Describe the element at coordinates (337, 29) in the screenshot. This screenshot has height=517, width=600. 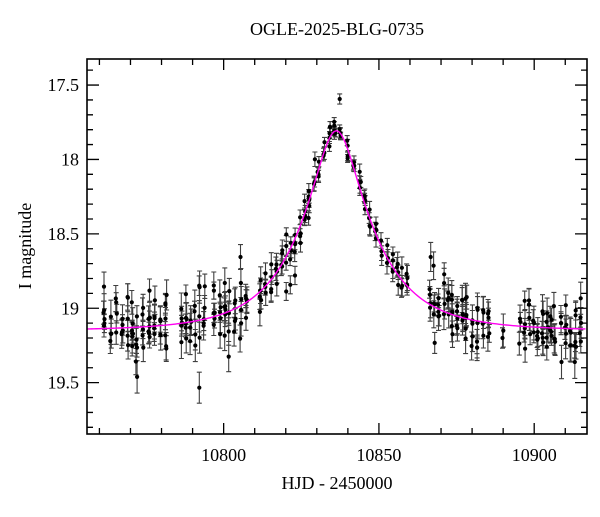
I see `chart-title: OGLE-2025-BLG-0735` at that location.